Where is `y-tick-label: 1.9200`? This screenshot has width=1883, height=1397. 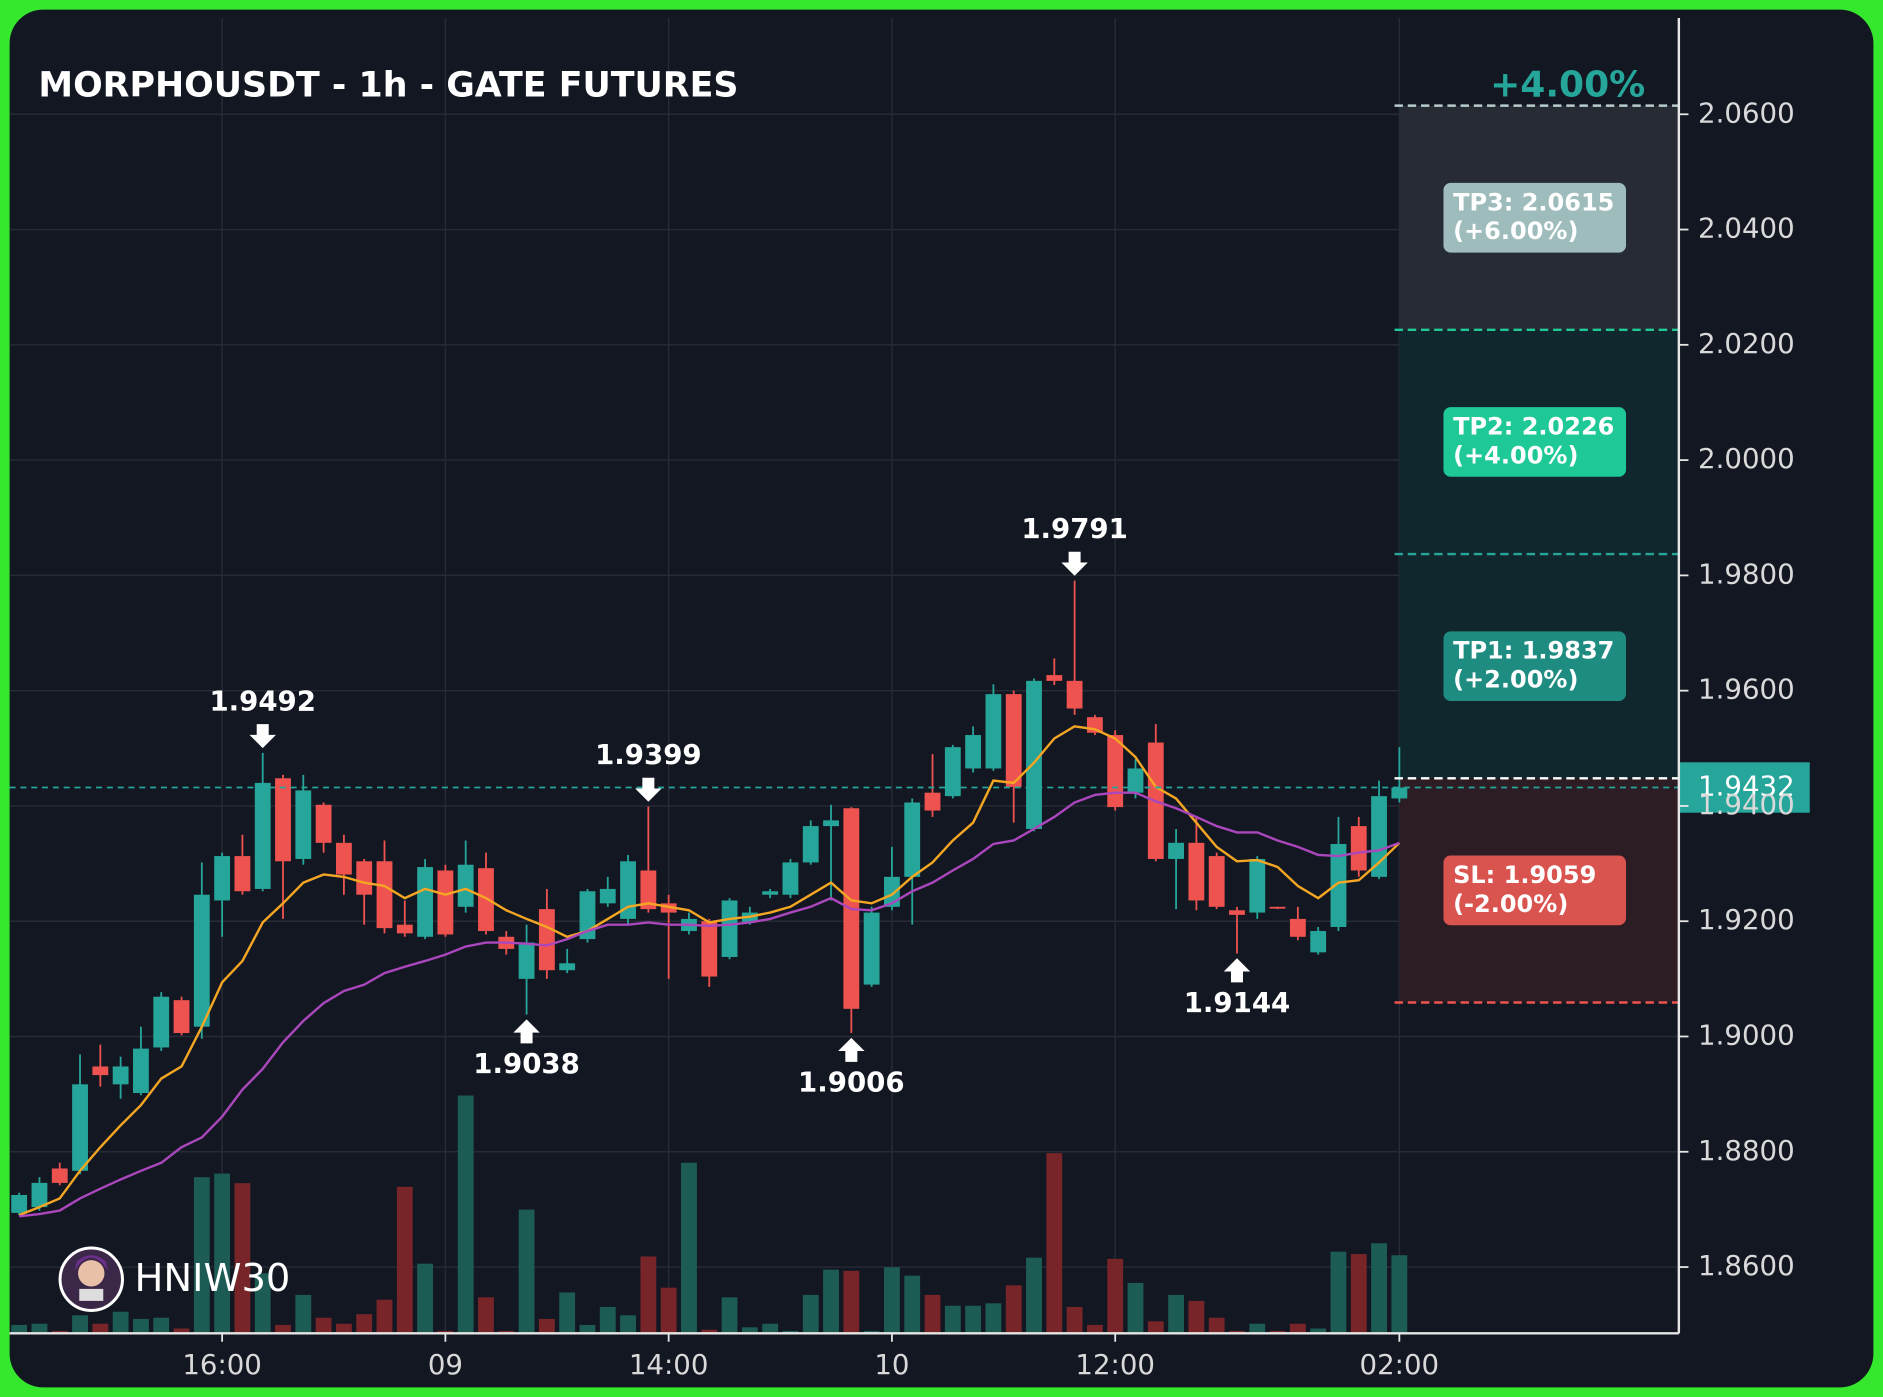
y-tick-label: 1.9200 is located at coordinates (1746, 919).